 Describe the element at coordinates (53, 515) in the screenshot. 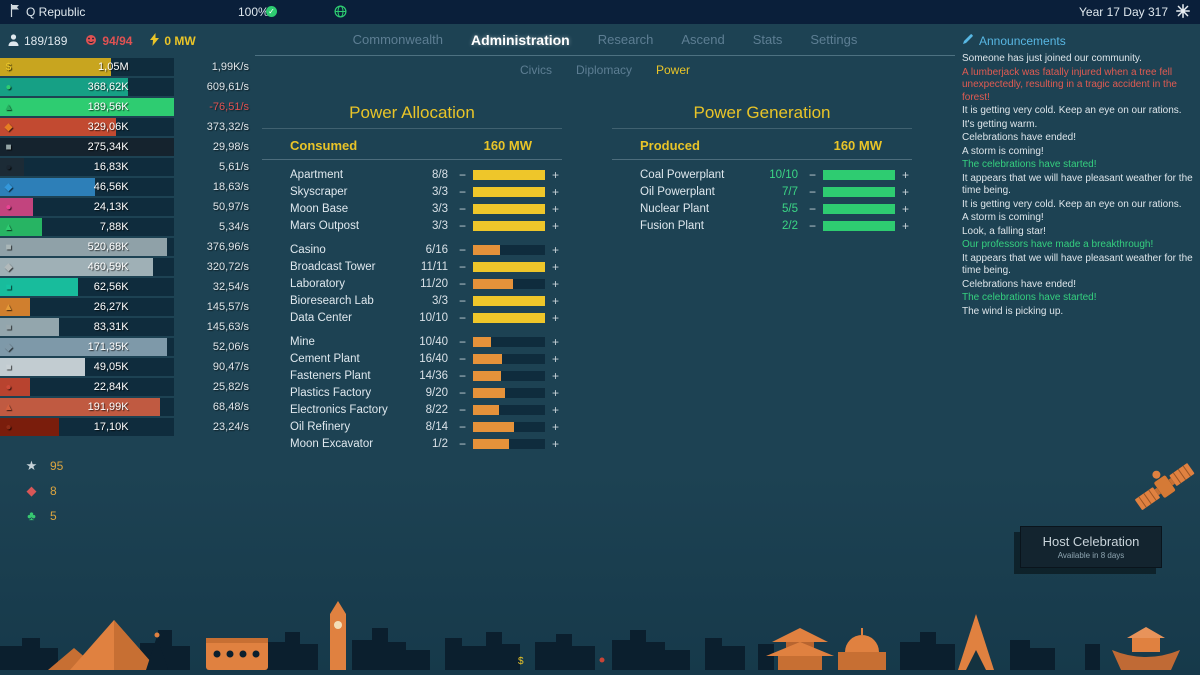

I see `score-value: 5` at that location.